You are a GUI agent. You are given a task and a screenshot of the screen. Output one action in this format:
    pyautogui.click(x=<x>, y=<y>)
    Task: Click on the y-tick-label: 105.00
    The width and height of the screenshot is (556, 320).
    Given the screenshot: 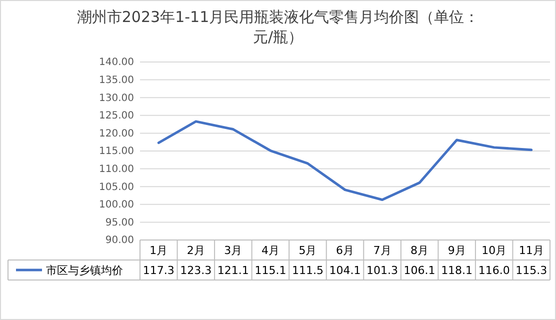 What is the action you would take?
    pyautogui.click(x=116, y=187)
    